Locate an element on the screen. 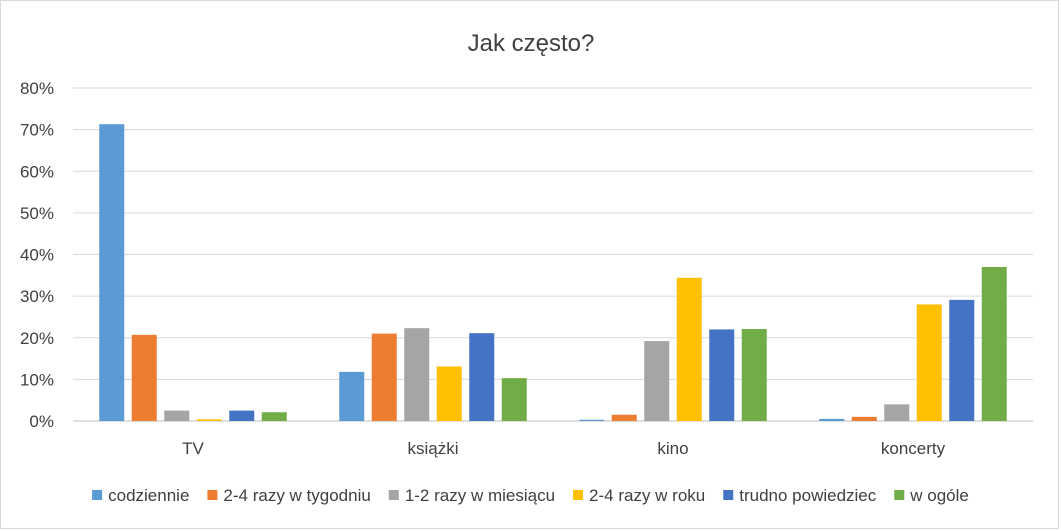  legend-item: 1-2 razy w miesiącu is located at coordinates (471, 495).